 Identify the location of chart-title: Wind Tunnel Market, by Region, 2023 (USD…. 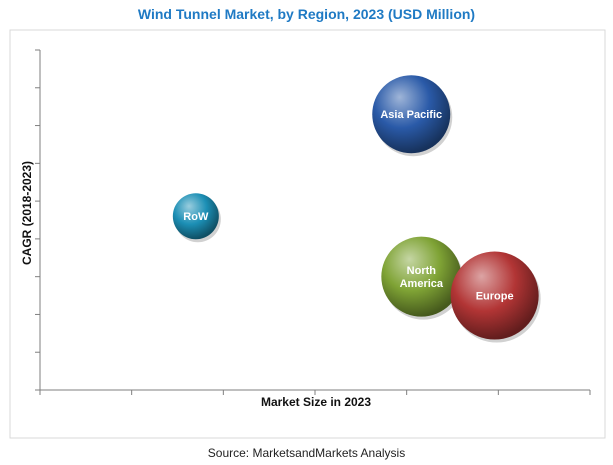
(306, 14).